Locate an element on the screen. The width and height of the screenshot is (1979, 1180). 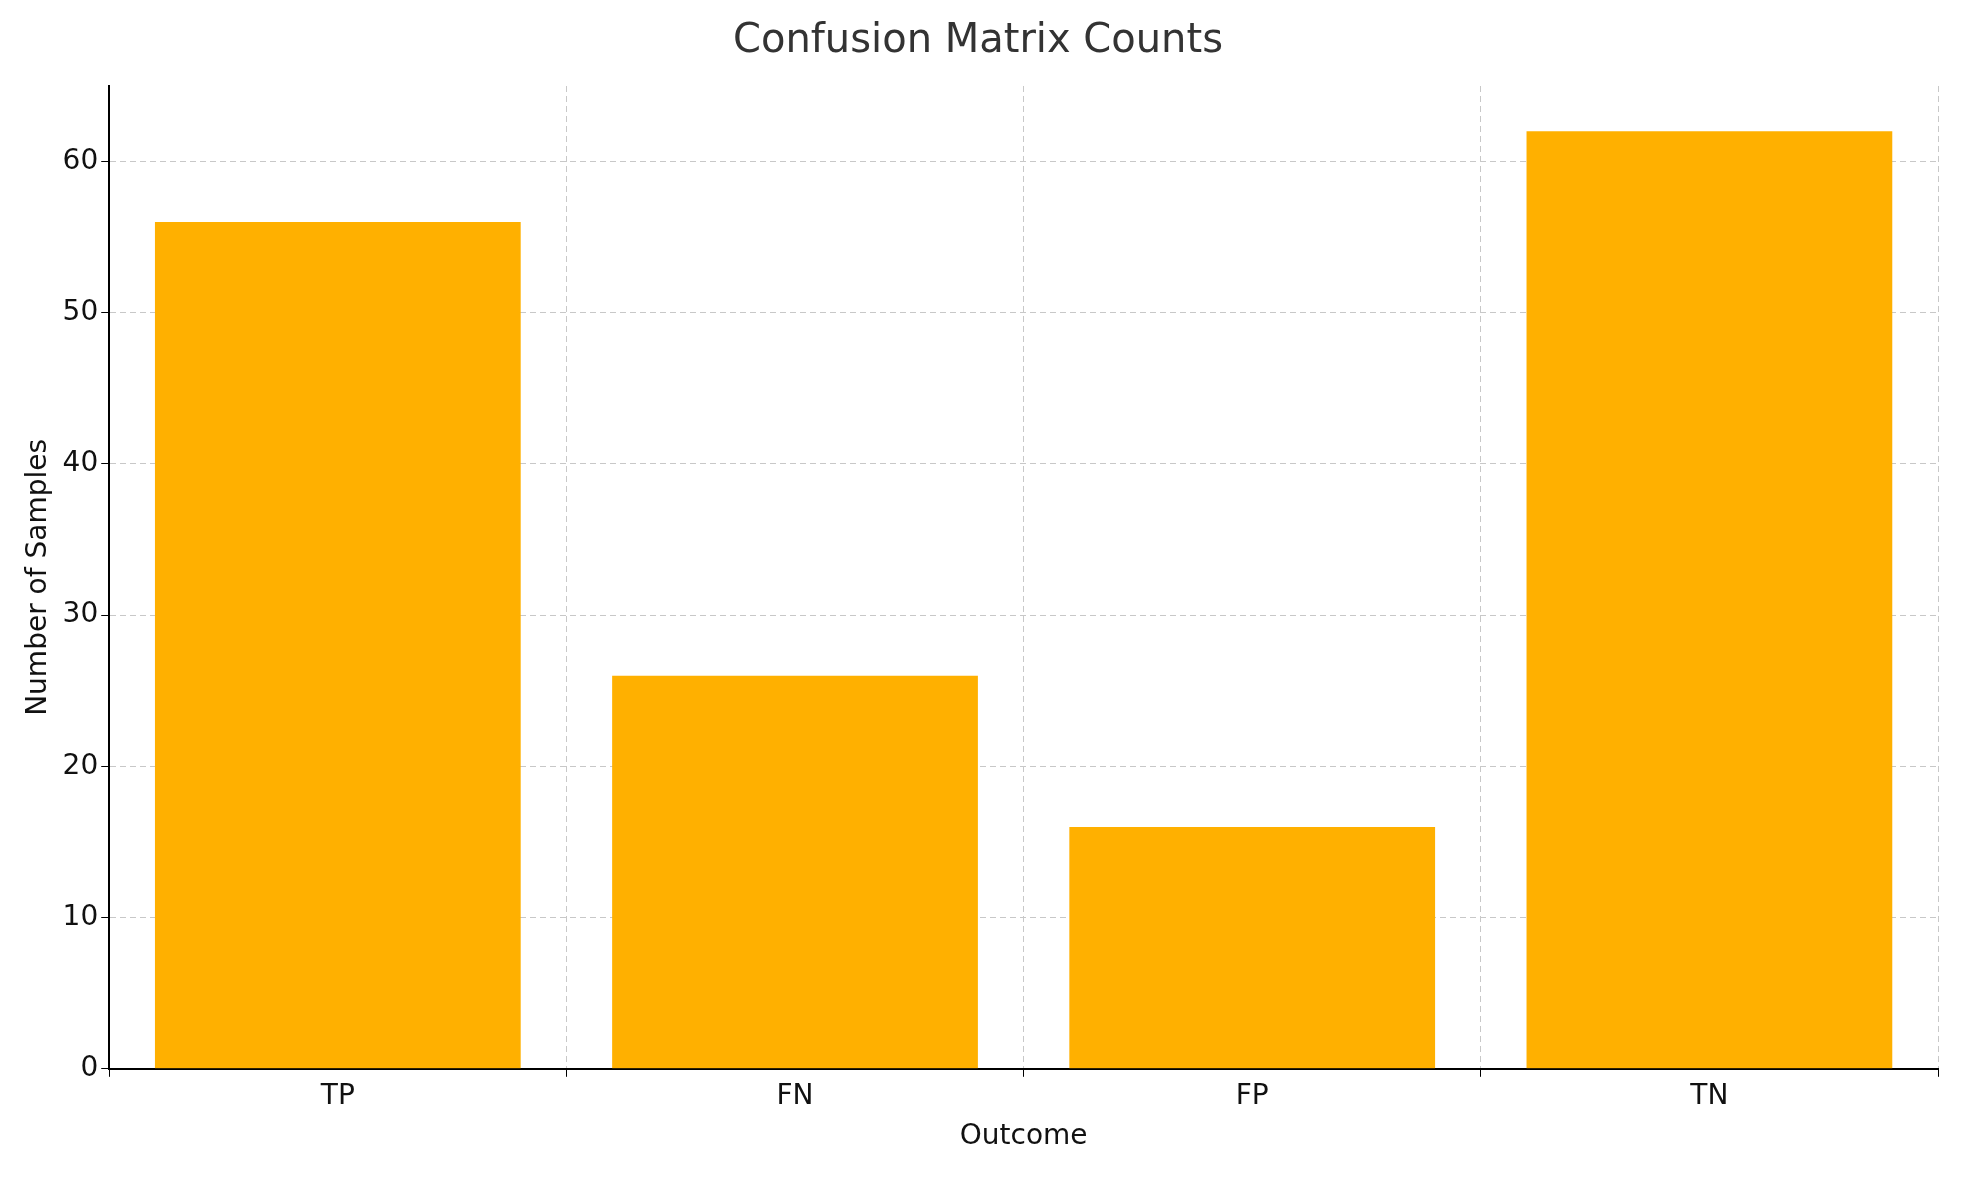
y-tick-label: 20 is located at coordinates (80, 764).